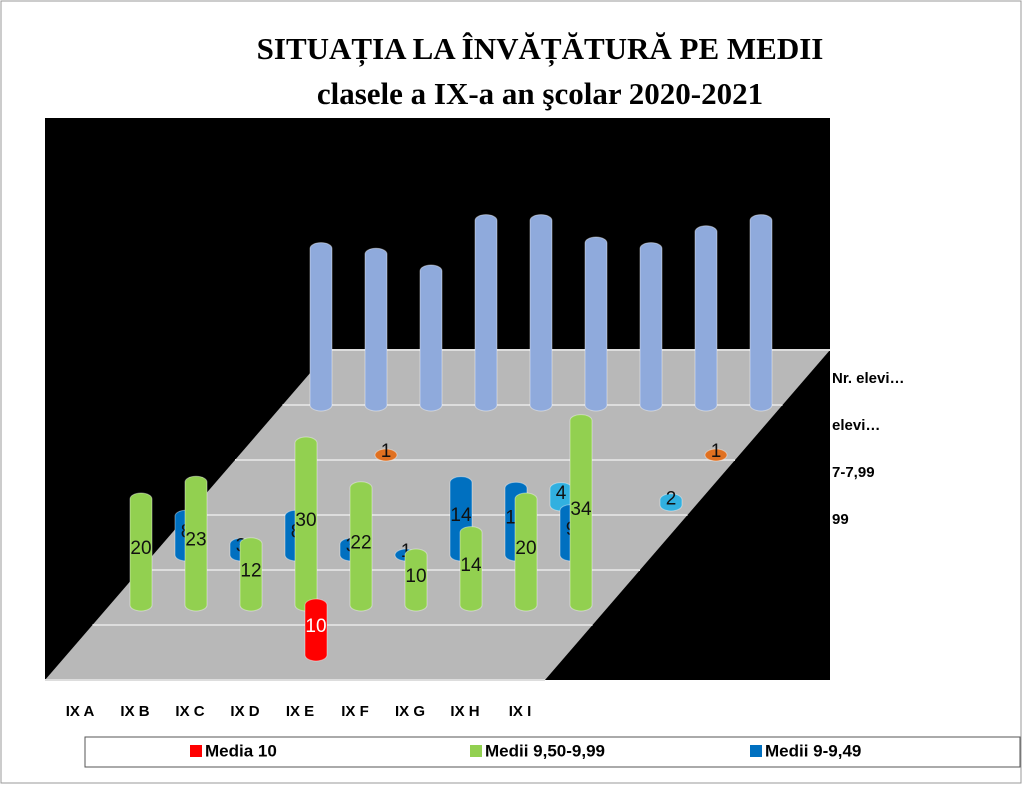 This screenshot has height=786, width=1024. I want to click on x-tick-label: IX E, so click(300, 711).